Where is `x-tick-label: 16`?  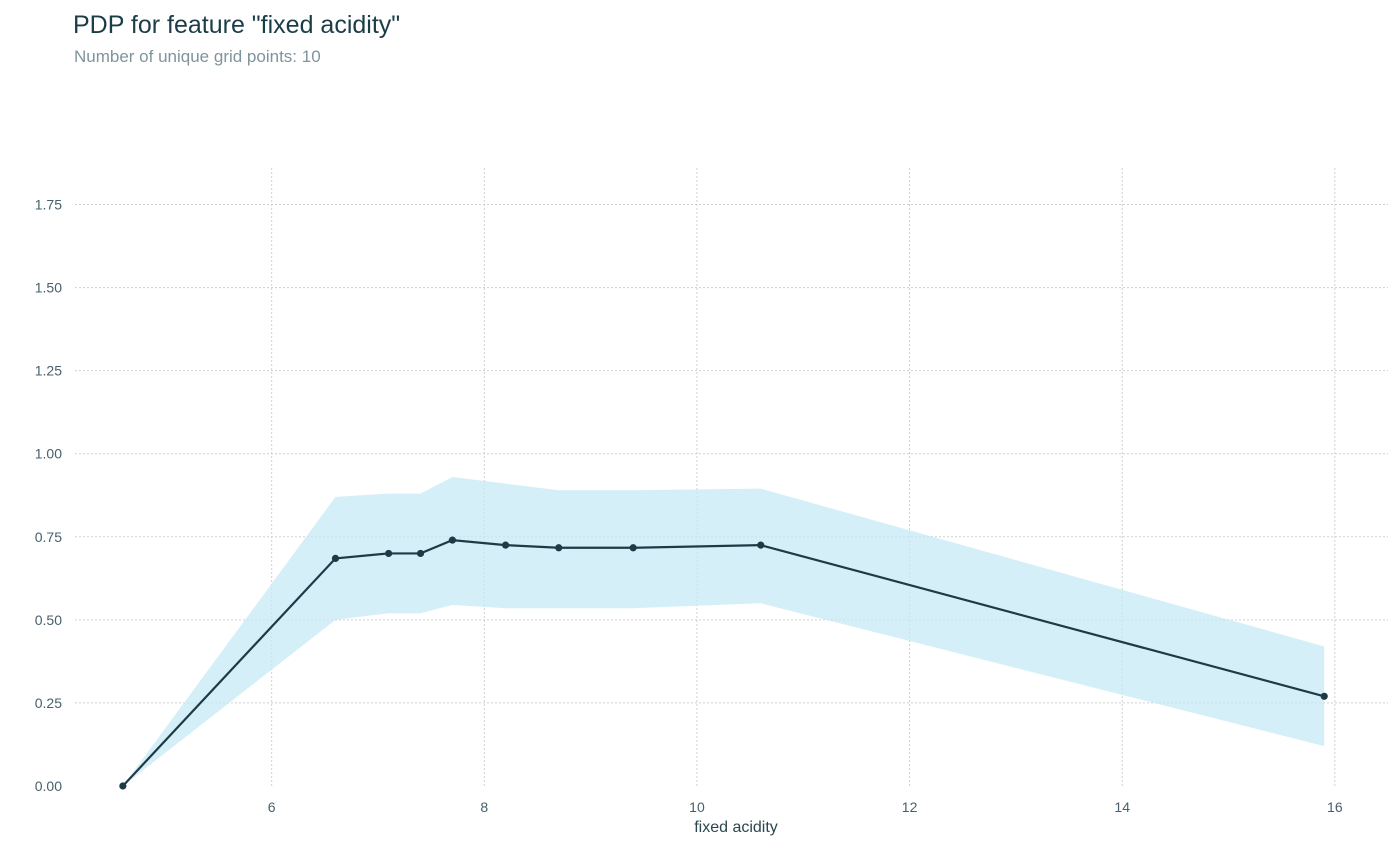 x-tick-label: 16 is located at coordinates (1335, 807).